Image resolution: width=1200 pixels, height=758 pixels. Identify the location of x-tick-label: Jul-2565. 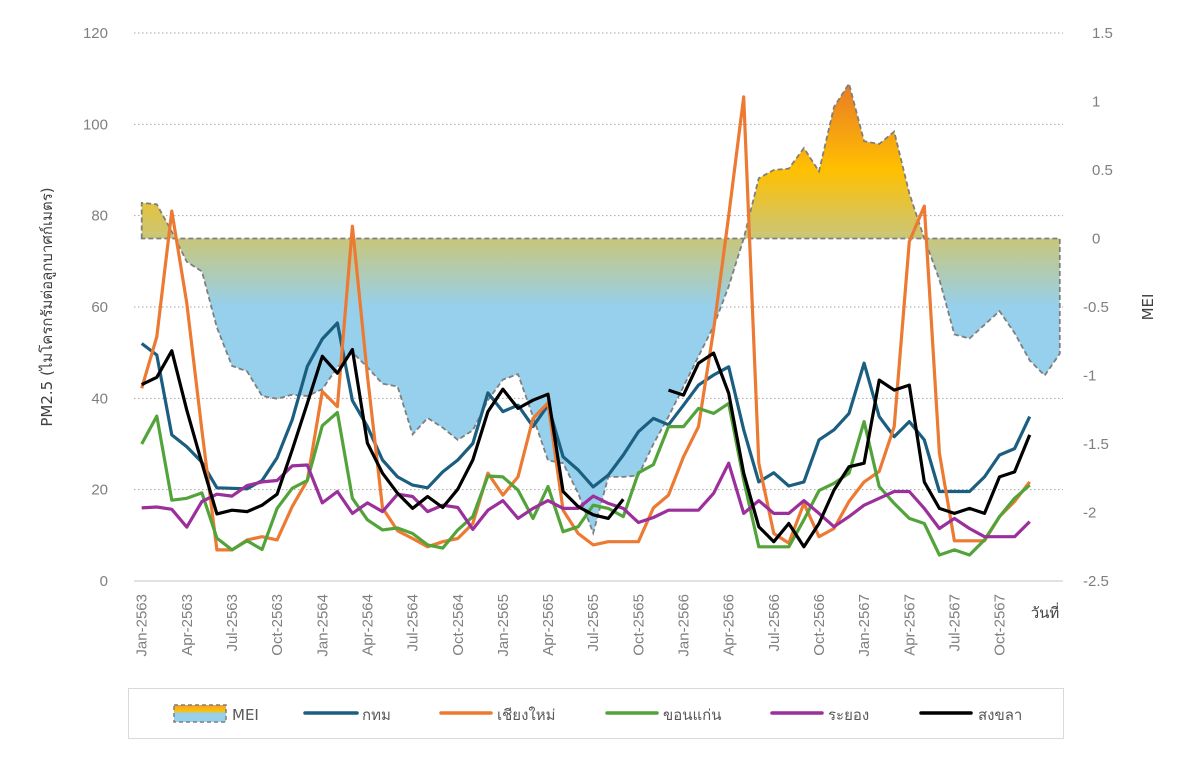
(593, 623).